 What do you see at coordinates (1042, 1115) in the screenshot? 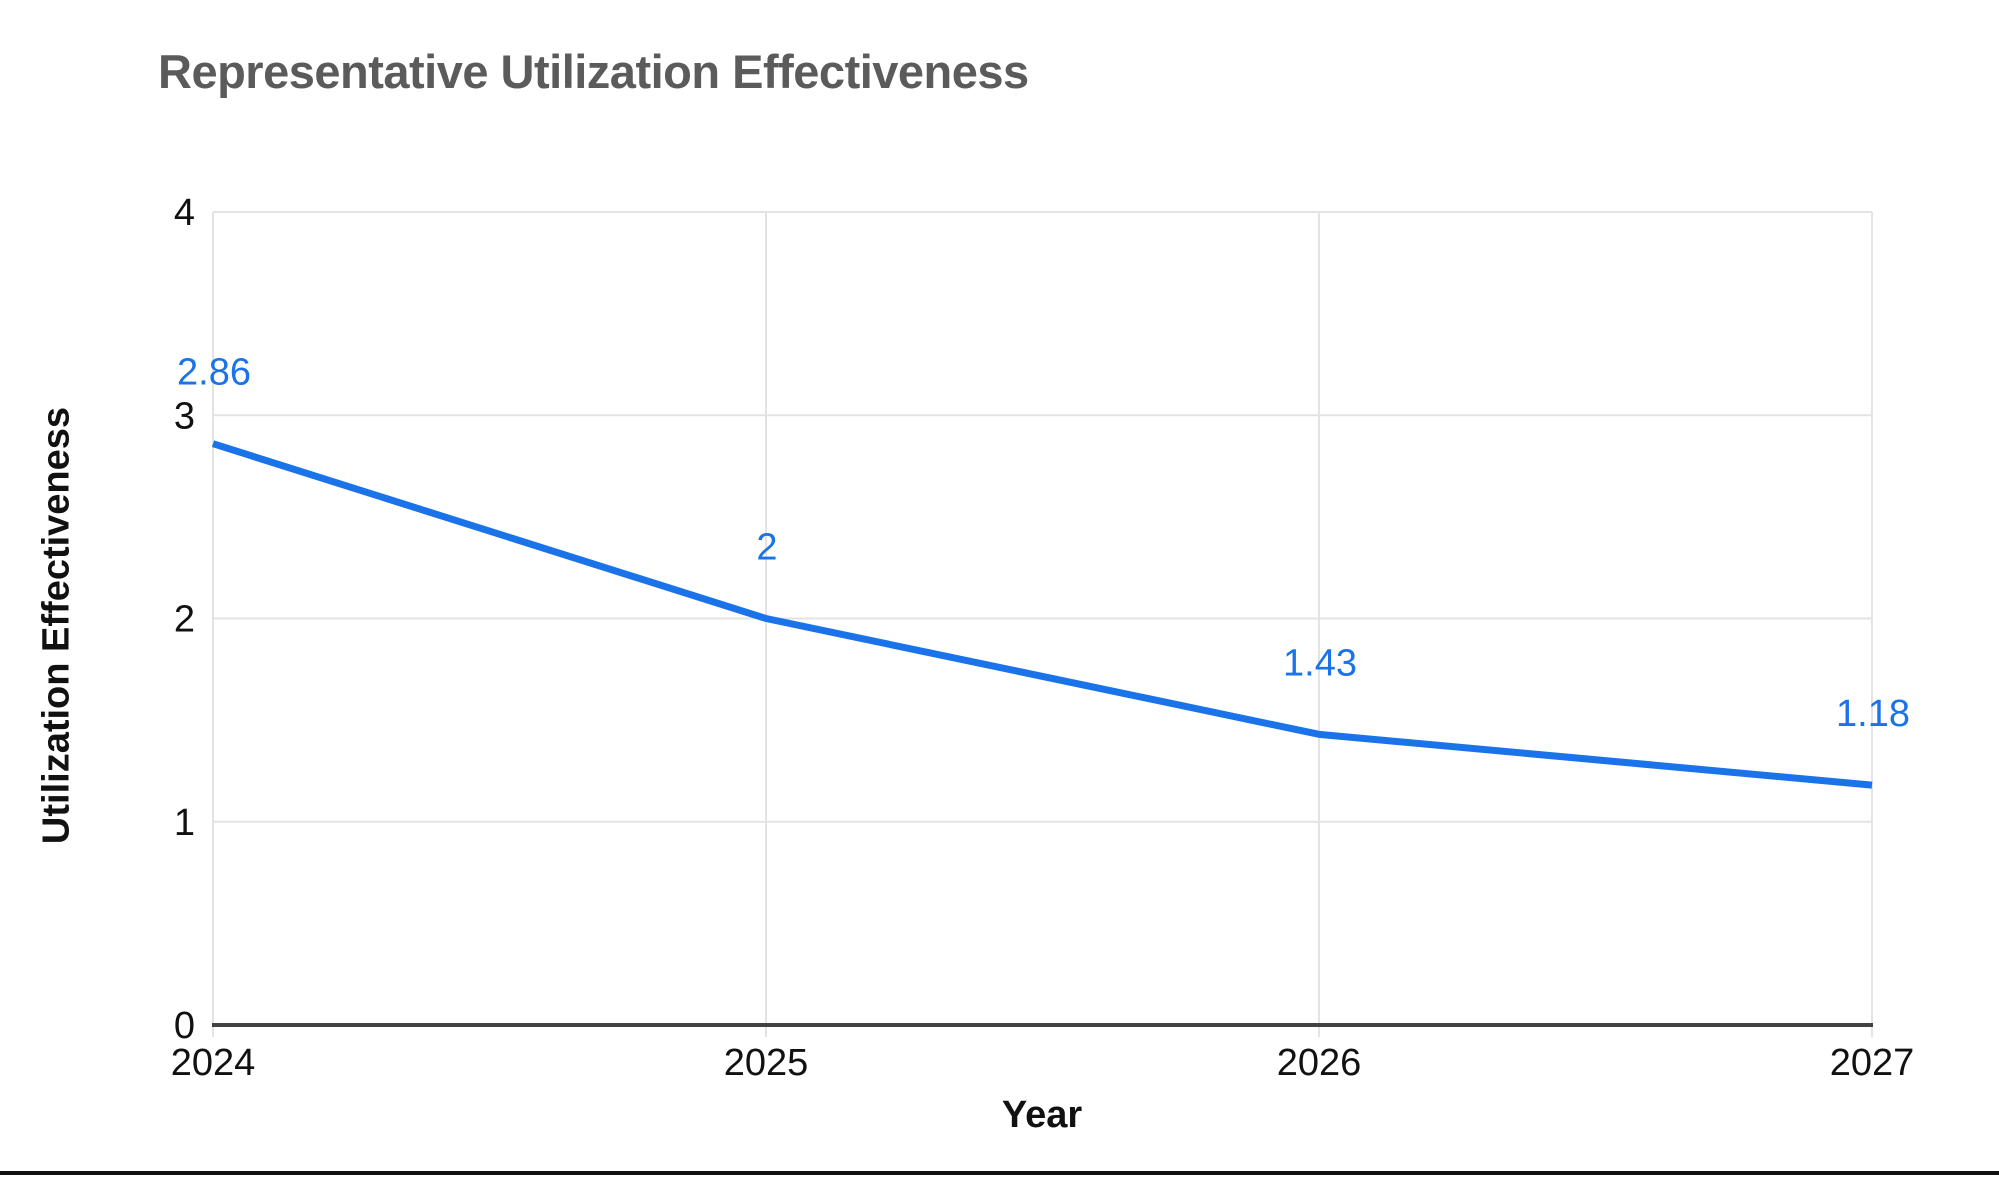
I see `x-axis-title: Year` at bounding box center [1042, 1115].